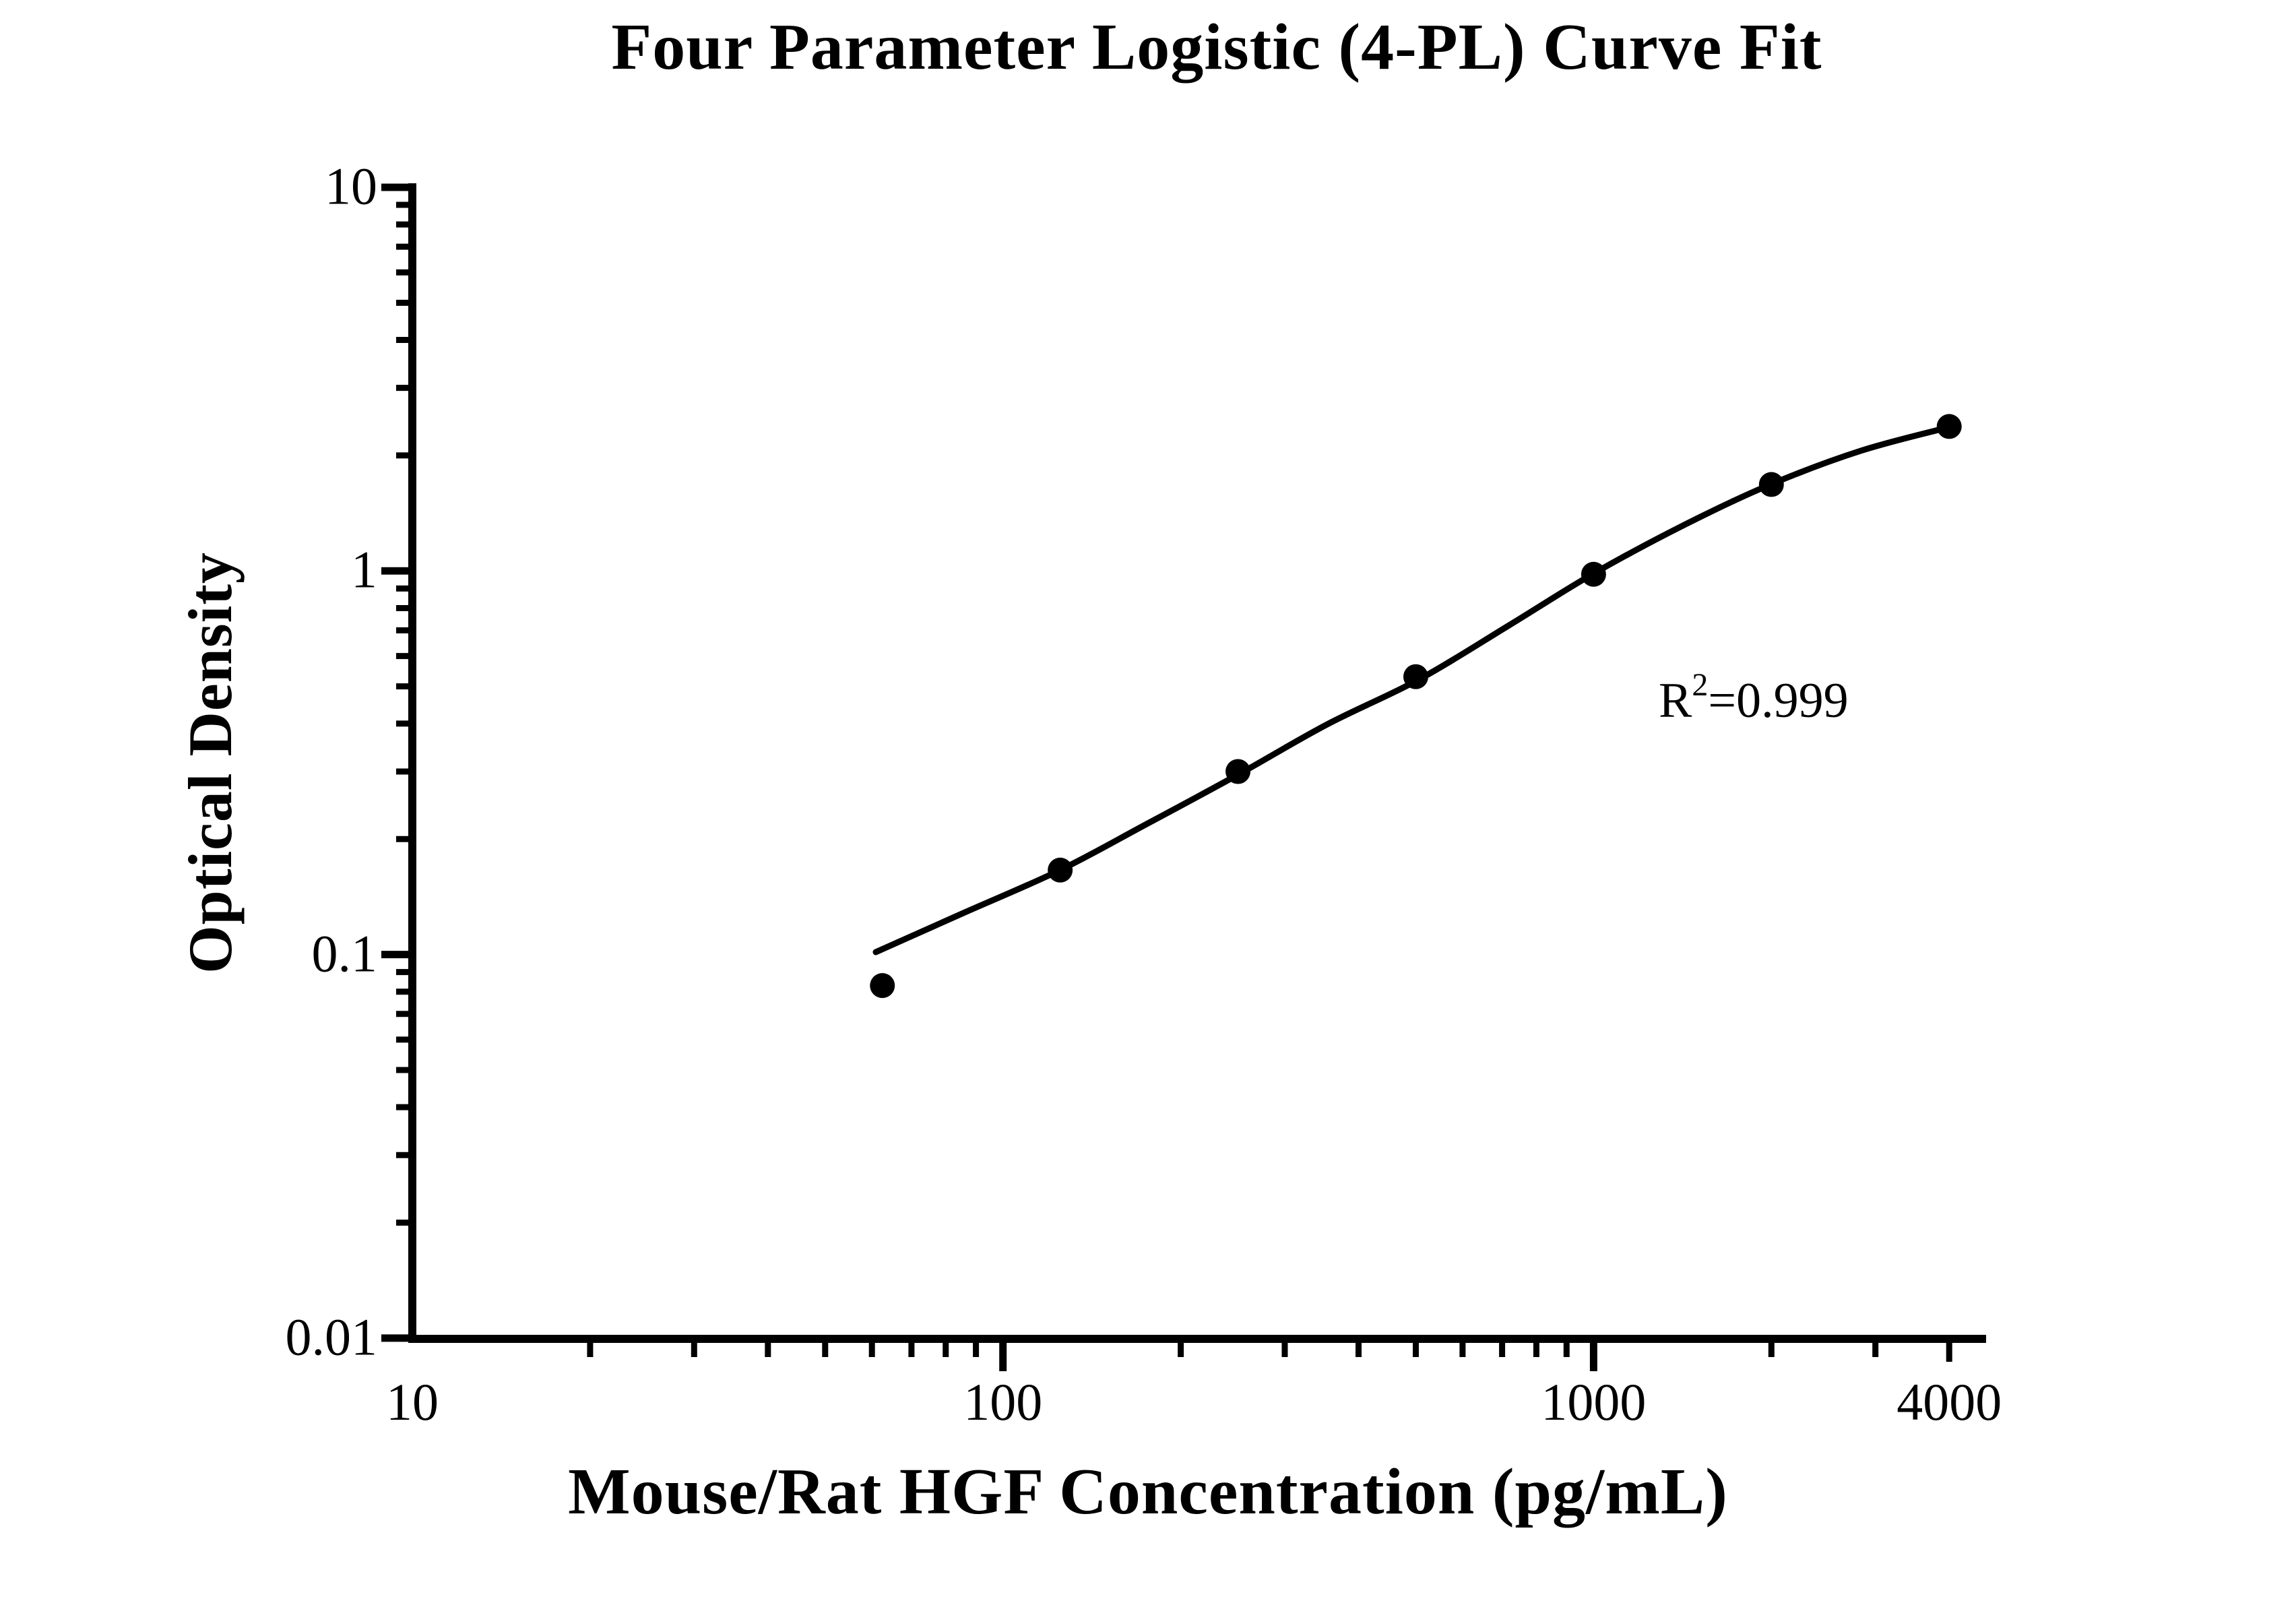  I want to click on y-tick-label: 1, so click(364, 569).